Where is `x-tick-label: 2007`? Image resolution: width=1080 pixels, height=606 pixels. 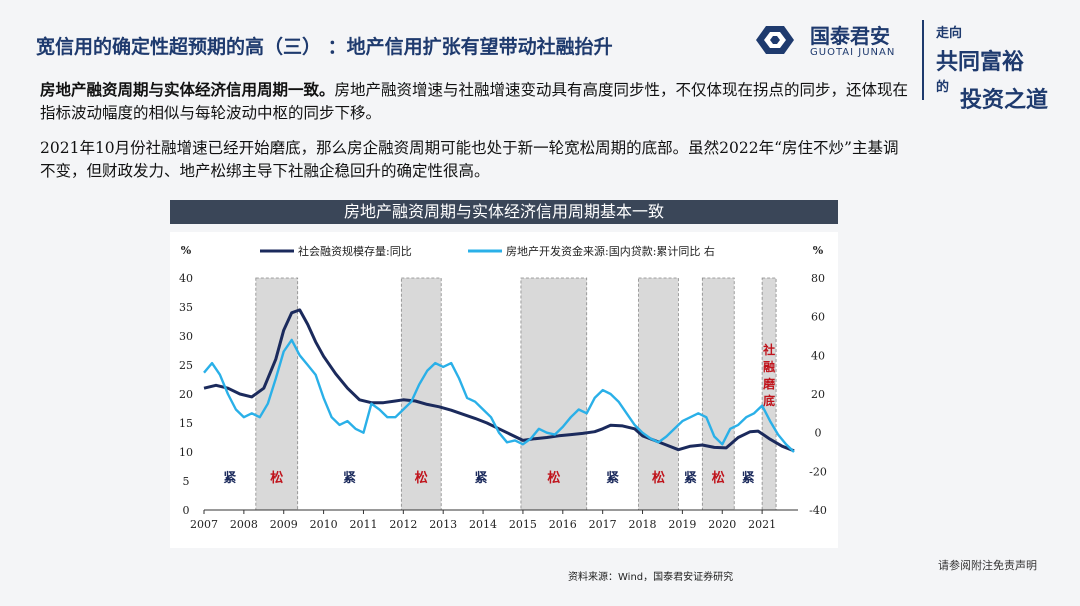 x-tick-label: 2007 is located at coordinates (204, 524).